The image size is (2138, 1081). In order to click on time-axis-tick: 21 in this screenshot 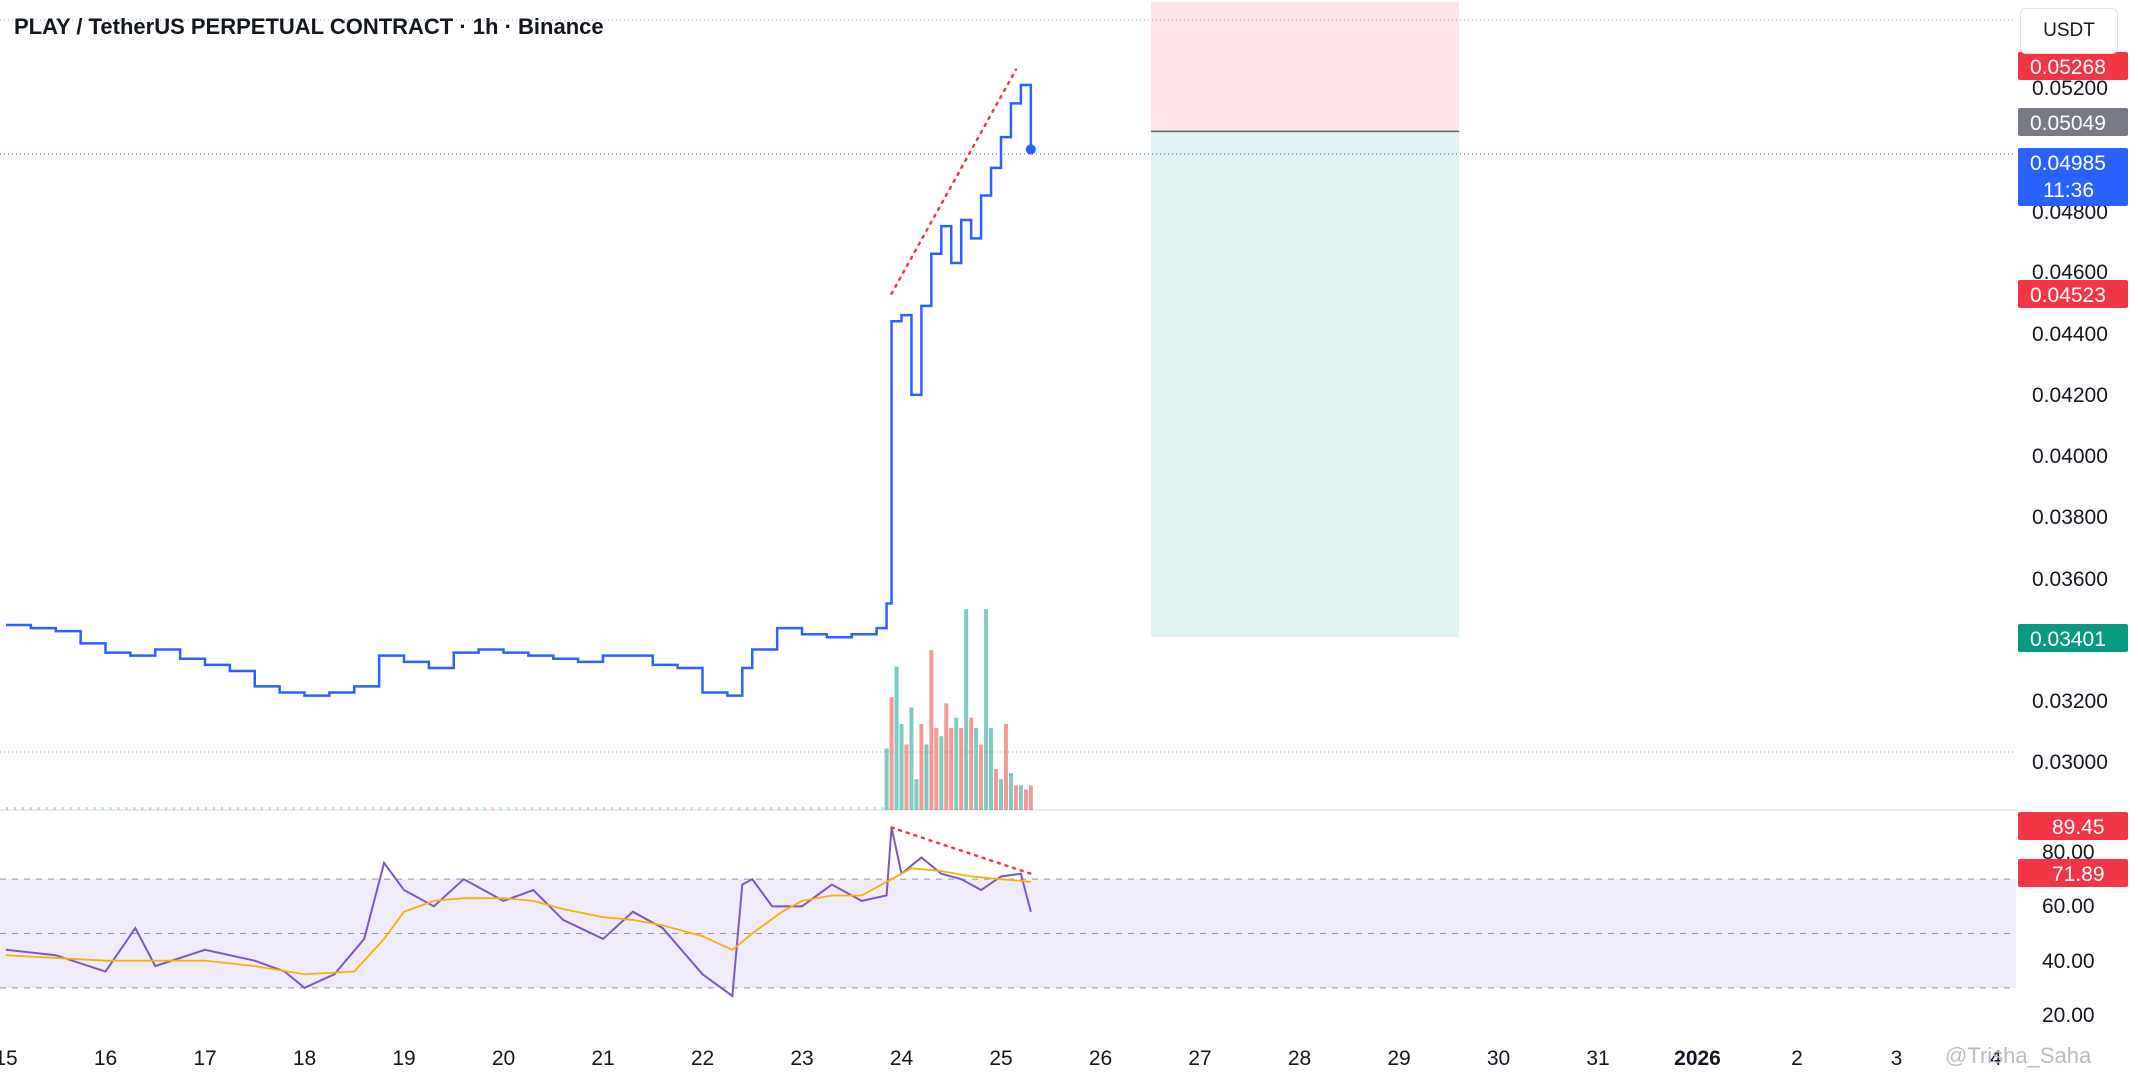, I will do `click(602, 1058)`.